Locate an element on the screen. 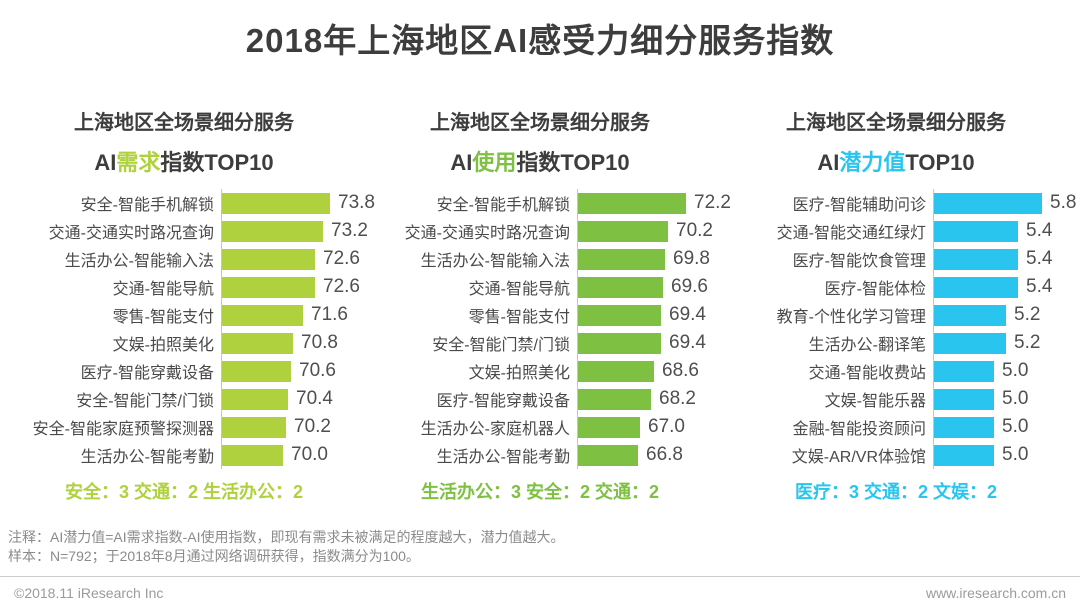 The width and height of the screenshot is (1080, 608). bar-area: 68.6 is located at coordinates (647, 371).